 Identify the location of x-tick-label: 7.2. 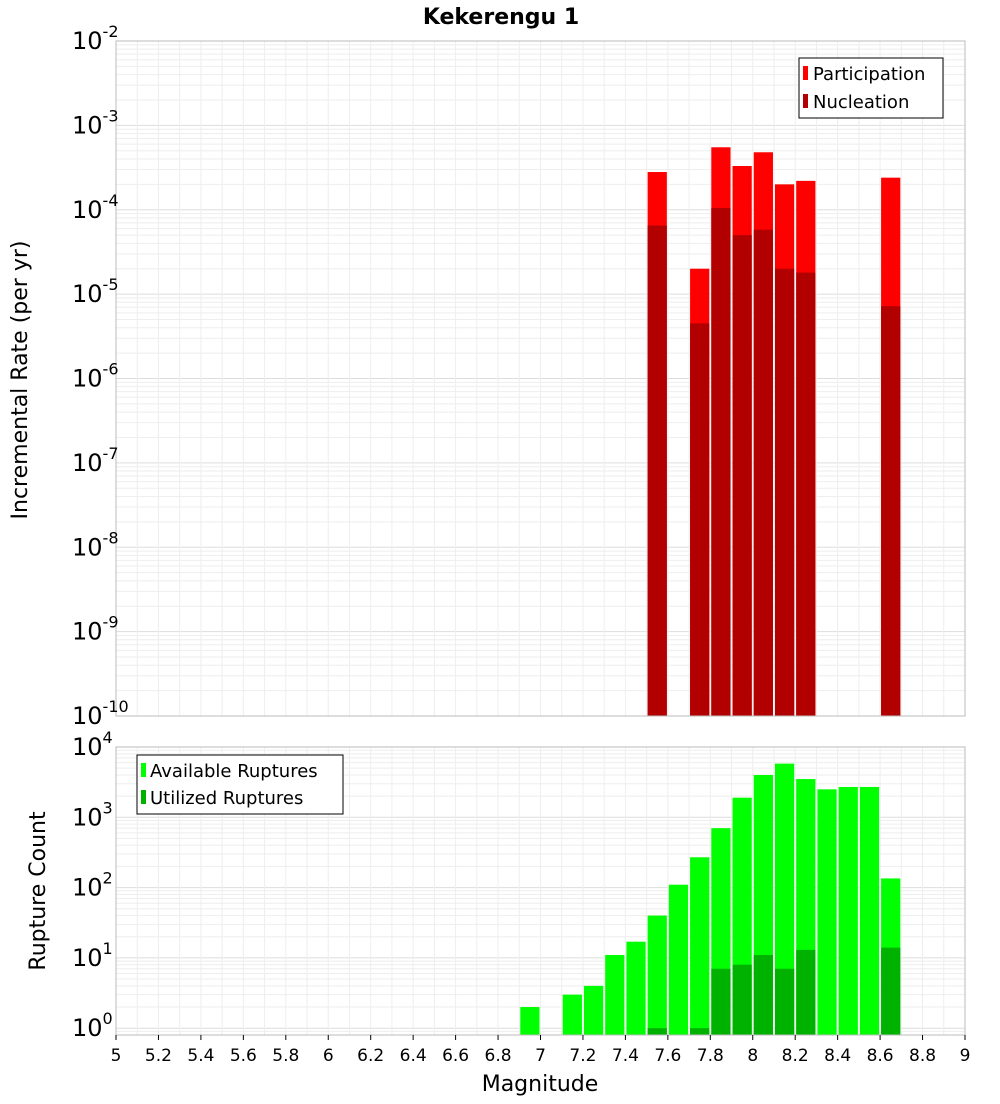
(582, 1056).